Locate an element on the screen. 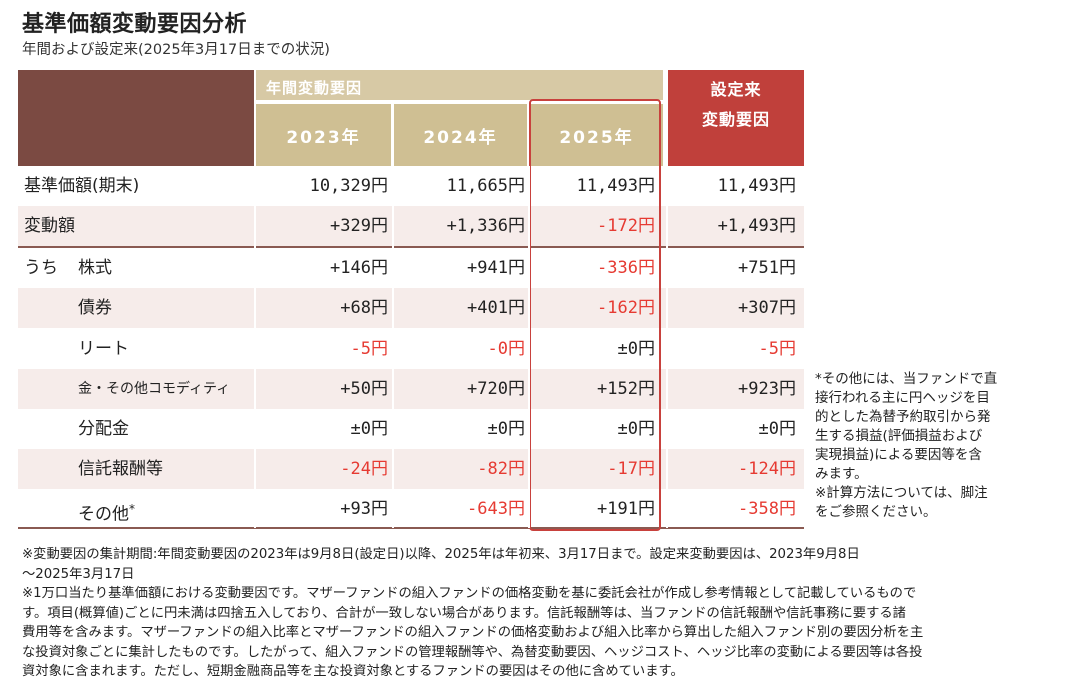 This screenshot has height=695, width=1072. side-note-line: 的とした為替予約取引から発 is located at coordinates (903, 417).